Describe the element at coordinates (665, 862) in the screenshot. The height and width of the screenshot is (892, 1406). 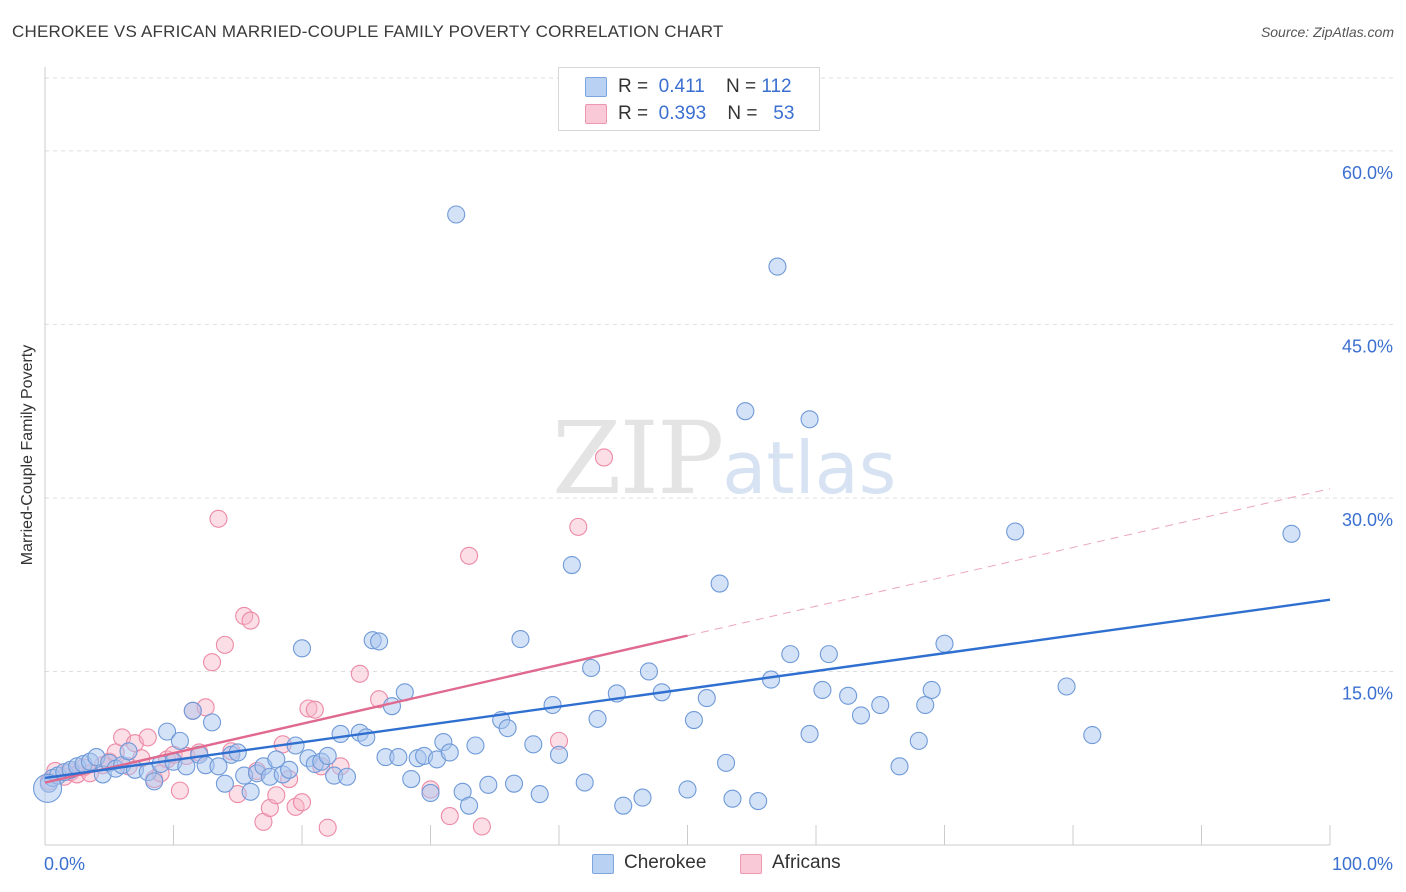
I see `legend-label-cherokee: Cherokee` at that location.